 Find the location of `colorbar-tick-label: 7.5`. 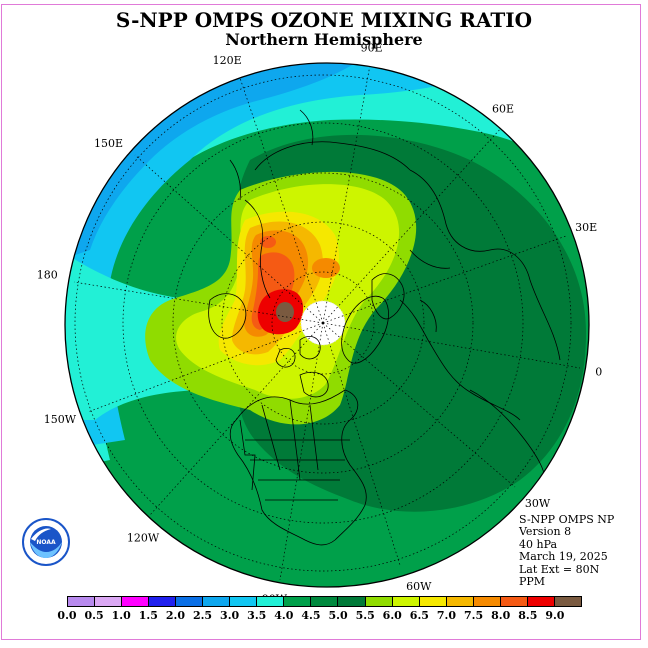

colorbar-tick-label: 7.5 is located at coordinates (474, 615).